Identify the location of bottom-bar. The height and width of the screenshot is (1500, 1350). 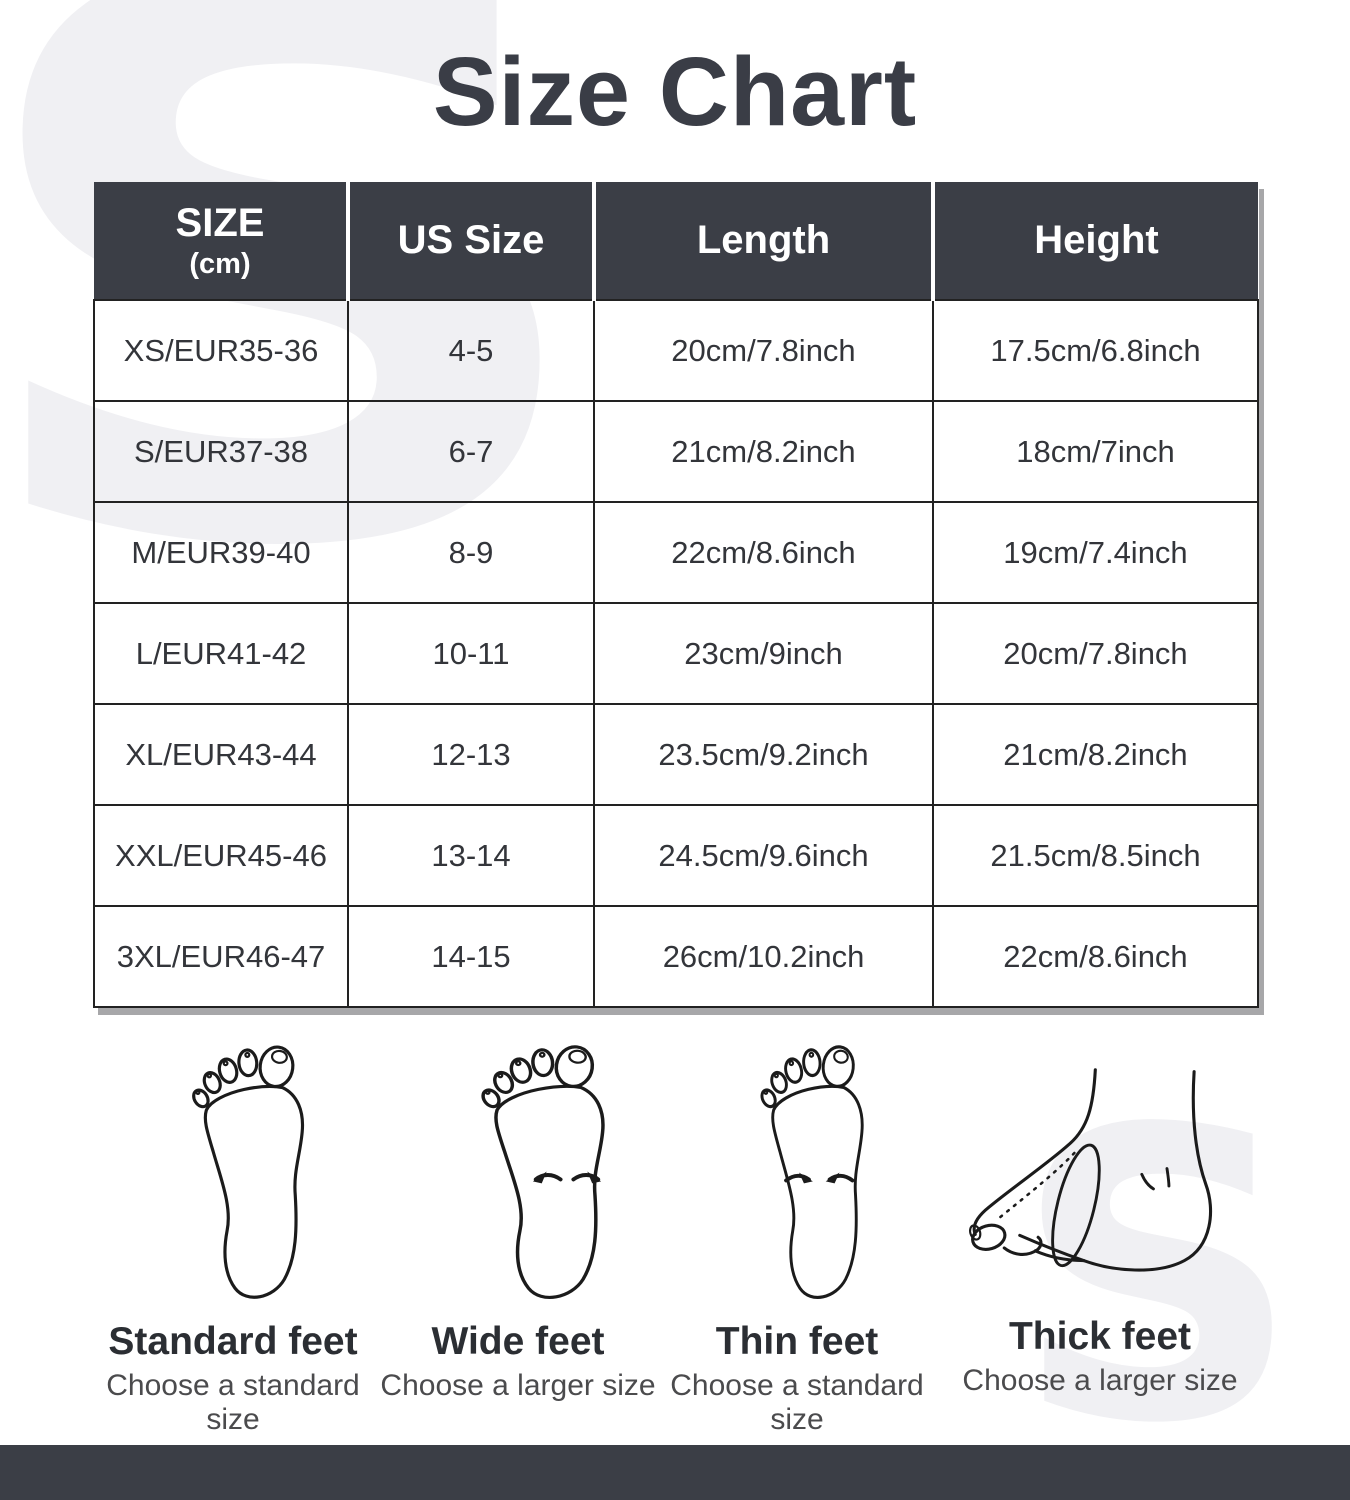
(675, 1472).